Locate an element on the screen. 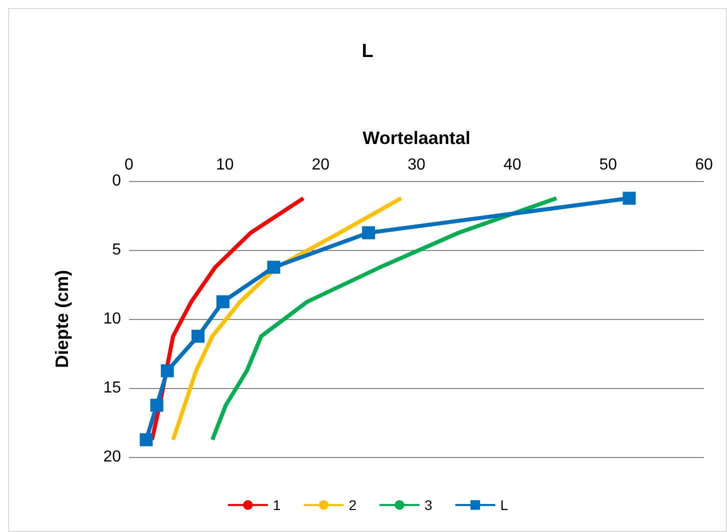 This screenshot has width=727, height=532. x-tick-label: 50 is located at coordinates (608, 165).